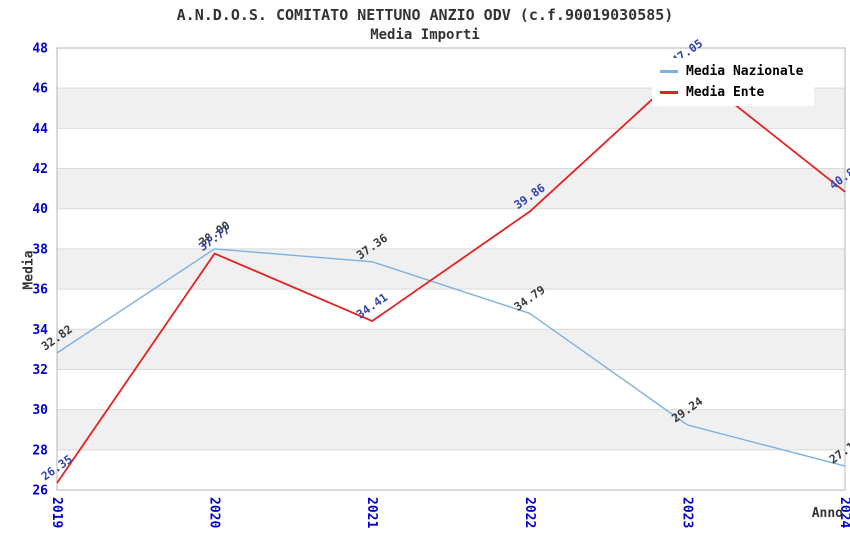 The image size is (850, 550). Describe the element at coordinates (686, 512) in the screenshot. I see `x-tick-label: 2023` at that location.